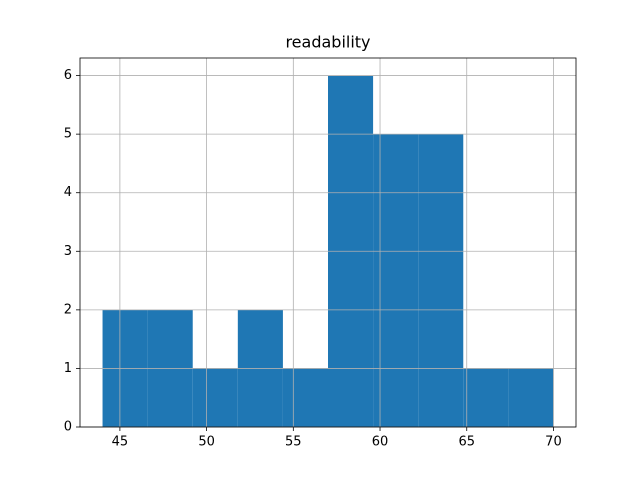  What do you see at coordinates (293, 442) in the screenshot?
I see `x-tick-label: 55` at bounding box center [293, 442].